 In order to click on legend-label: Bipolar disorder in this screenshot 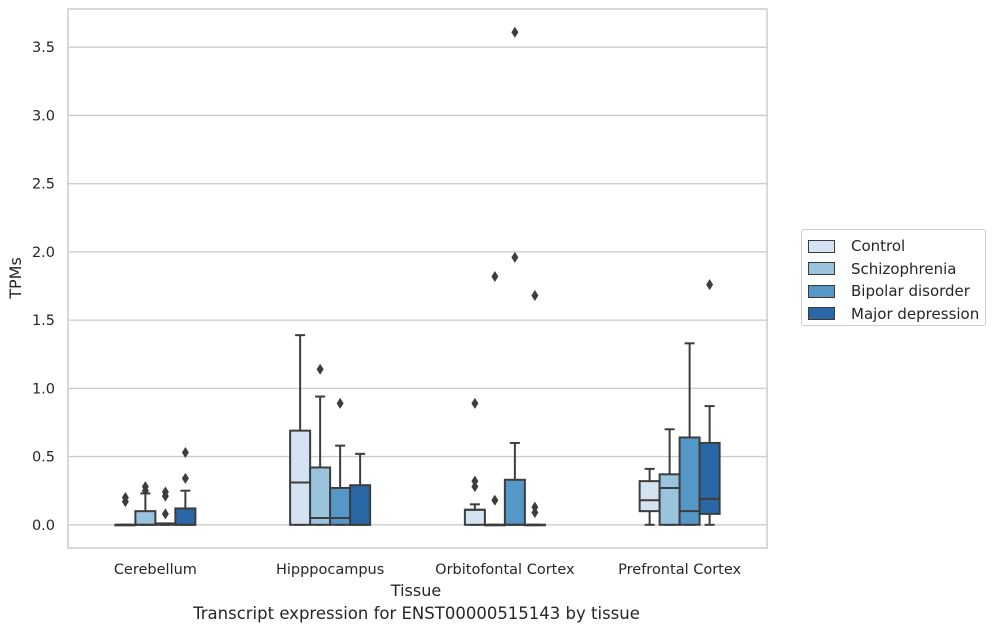, I will do `click(910, 291)`.